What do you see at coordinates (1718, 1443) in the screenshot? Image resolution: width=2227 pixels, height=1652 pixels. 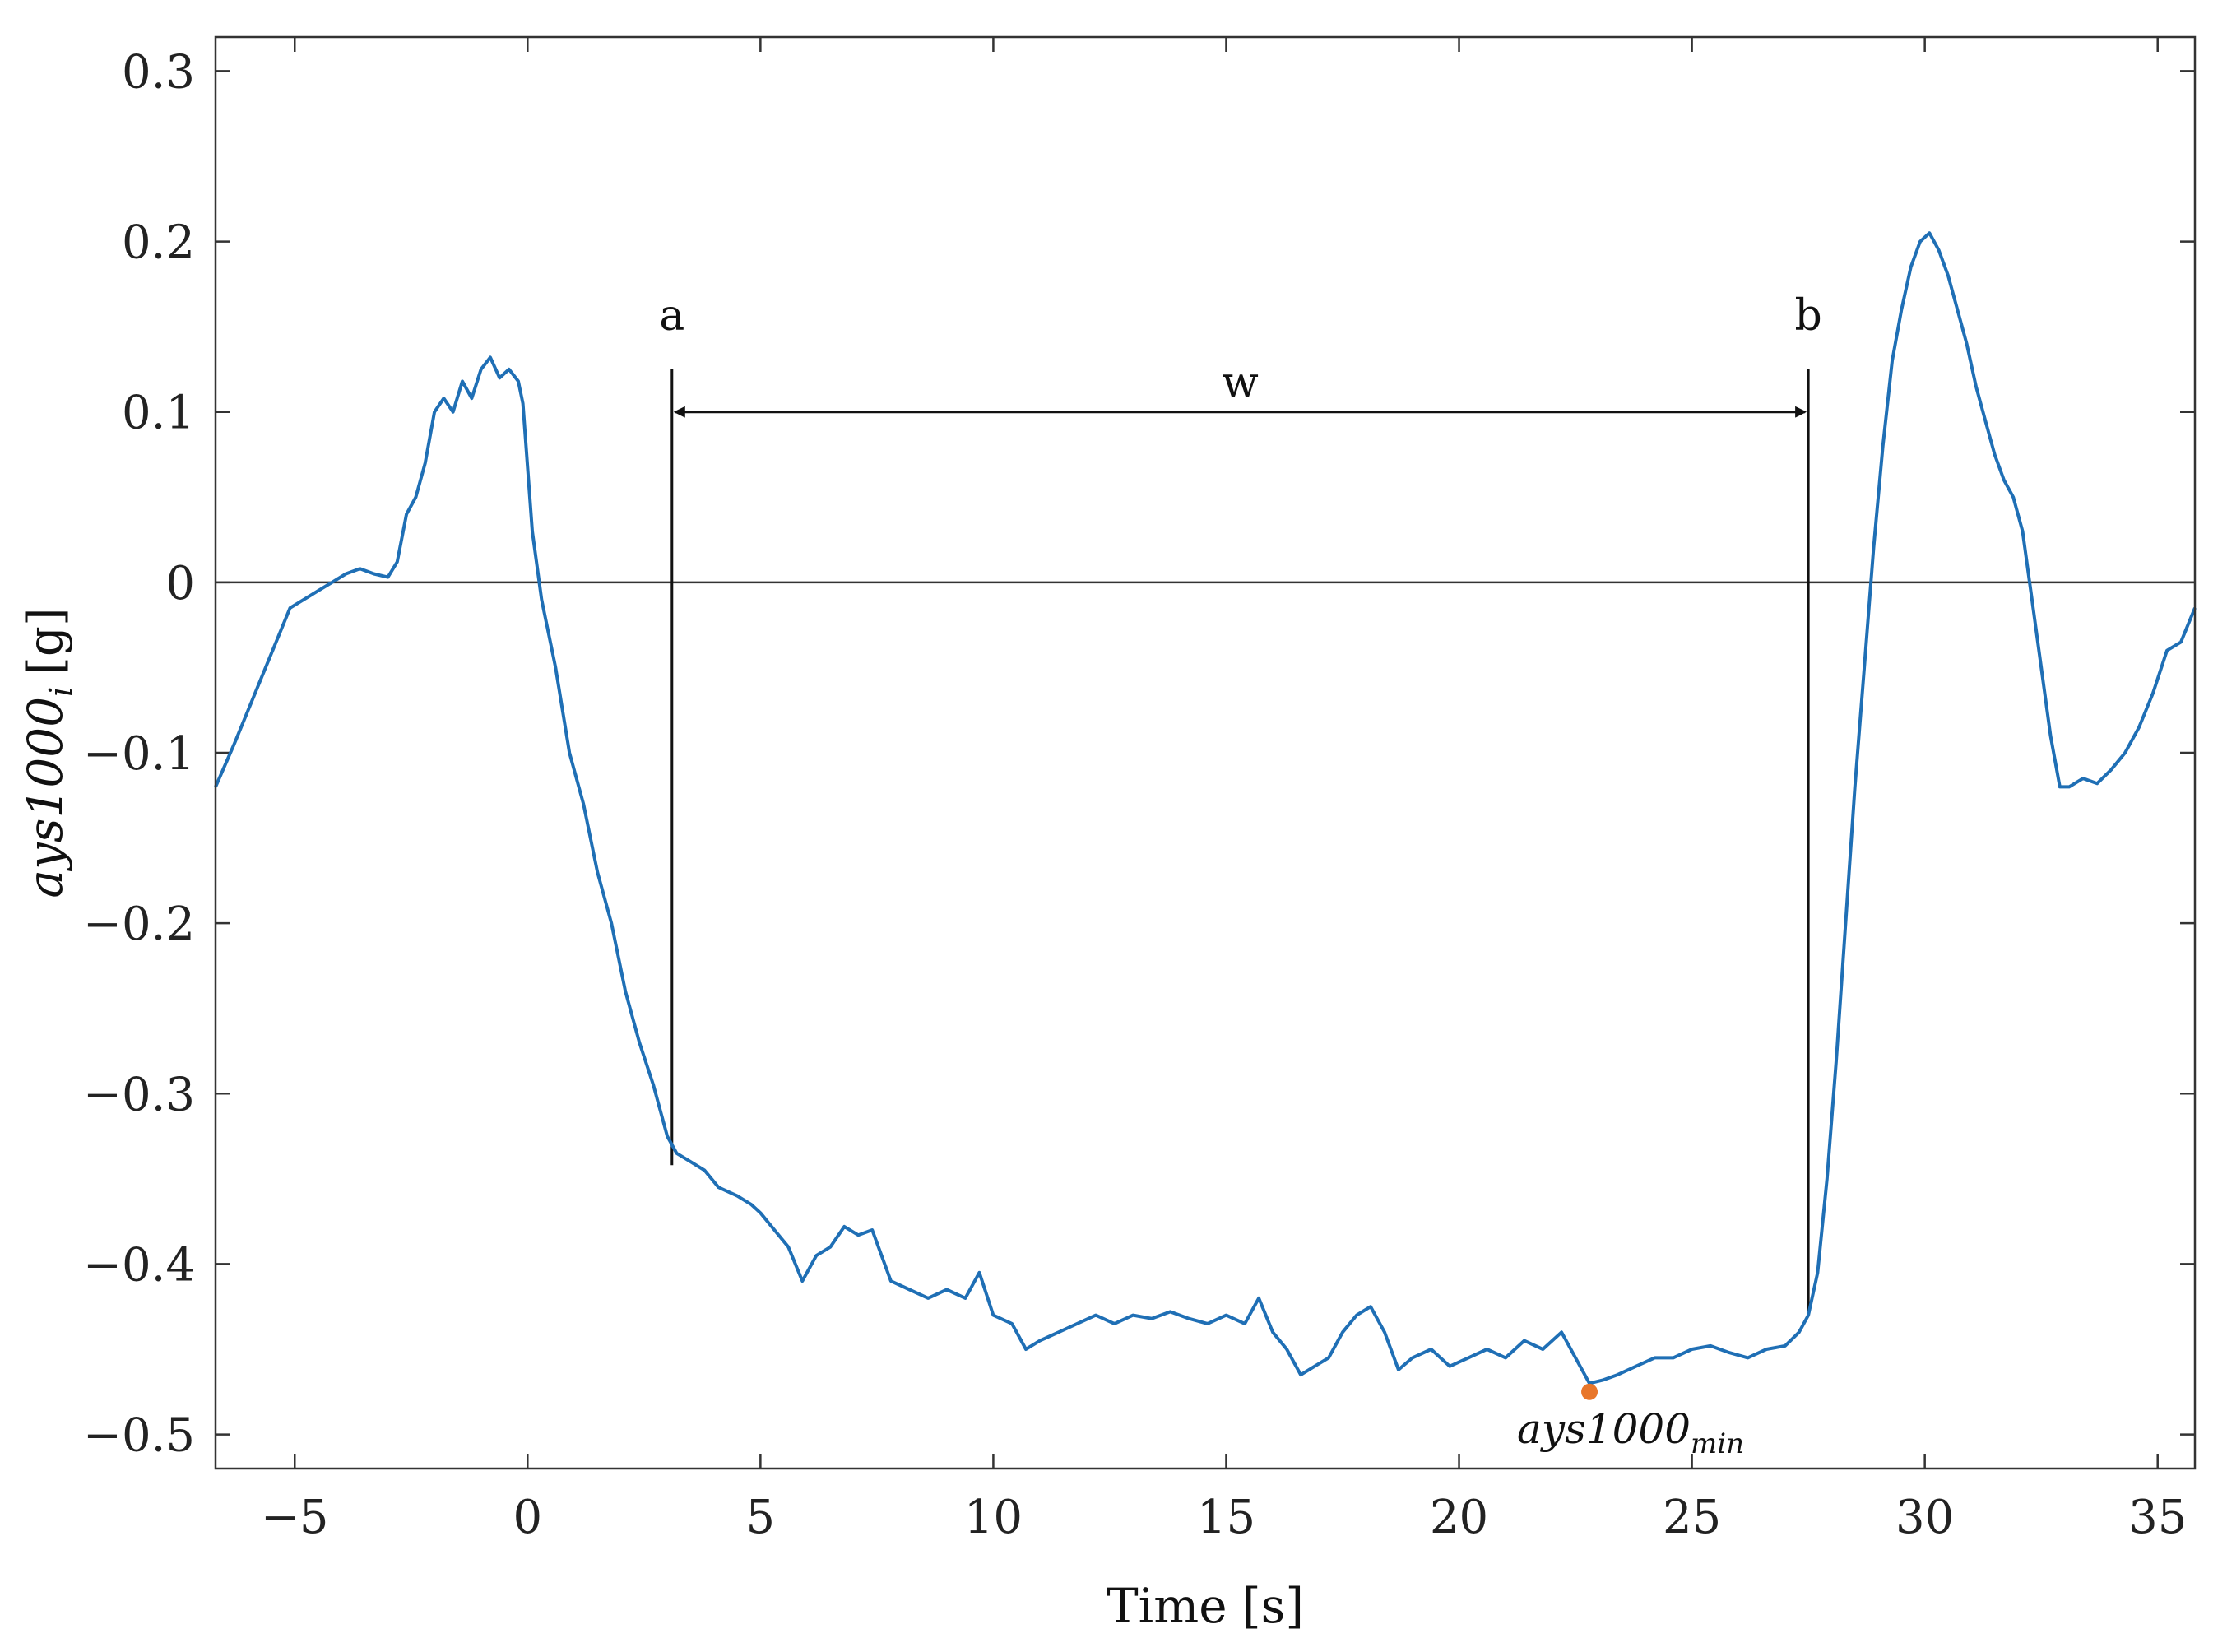 I see `annotation-min-label-subscript: min` at bounding box center [1718, 1443].